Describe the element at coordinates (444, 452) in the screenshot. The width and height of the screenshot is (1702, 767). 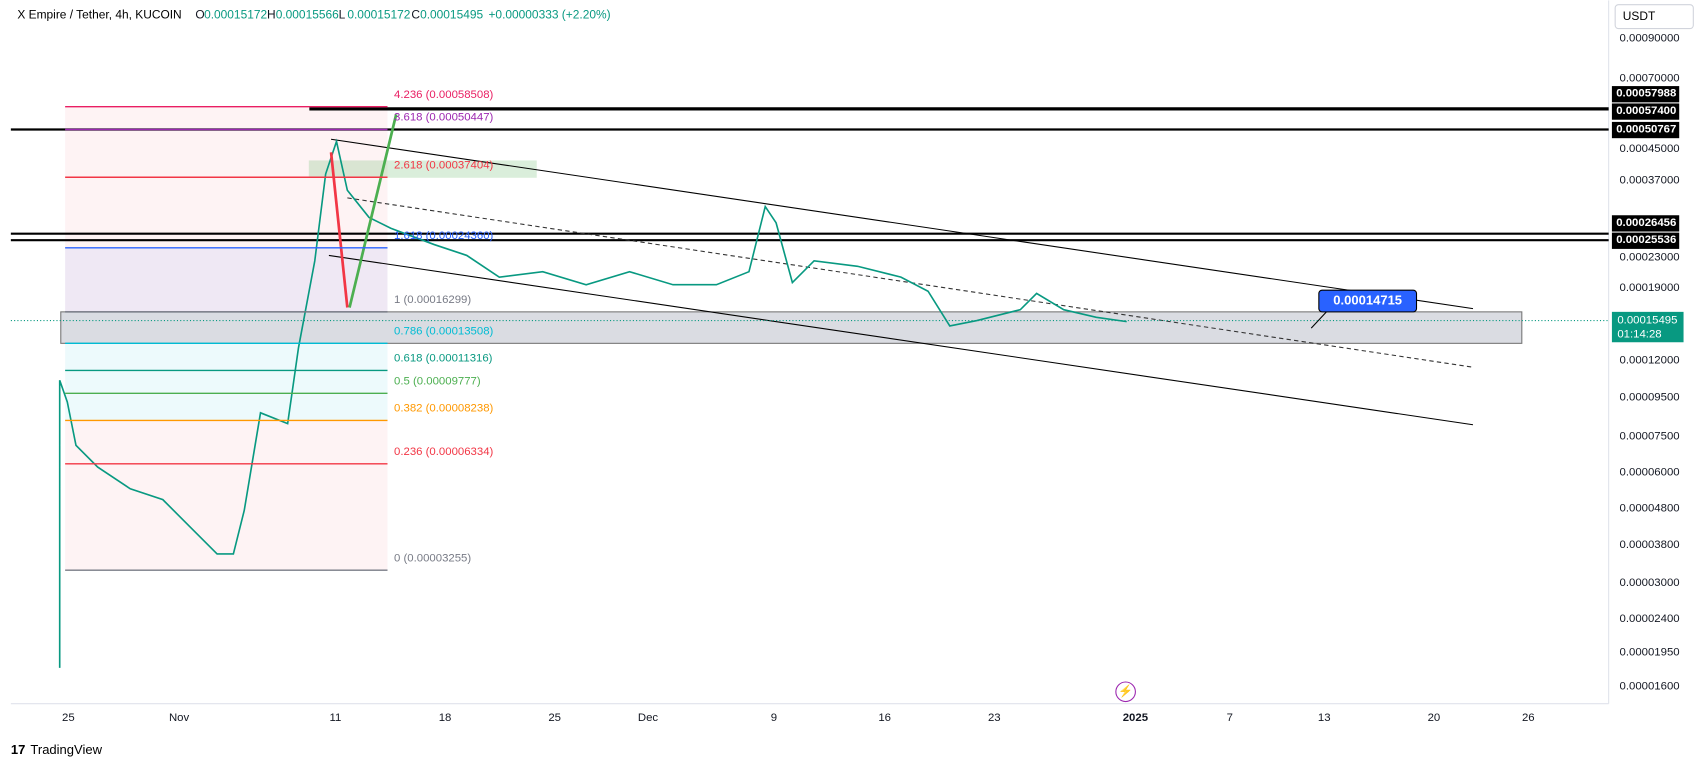
I see `fib-label: 0.236 (0.00006334)` at that location.